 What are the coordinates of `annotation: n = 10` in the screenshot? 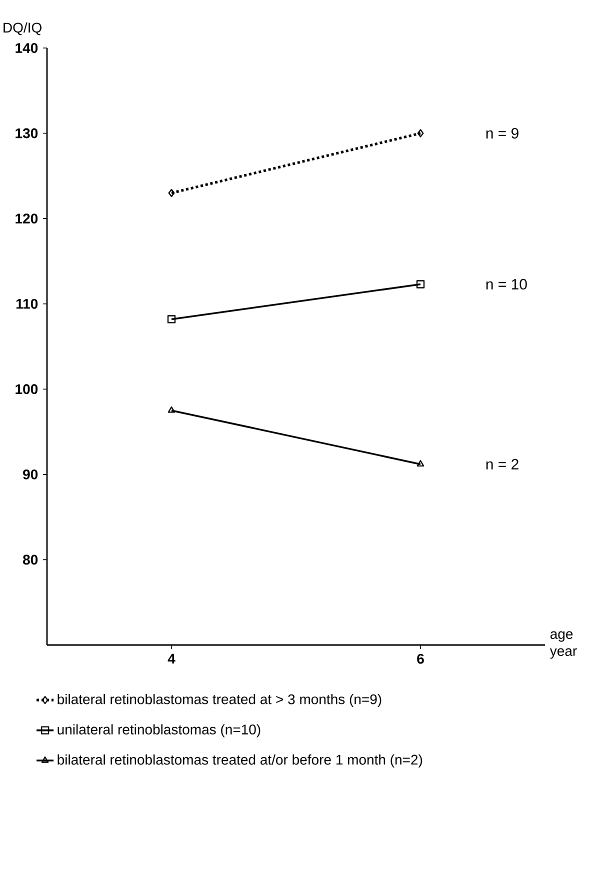 It's located at (506, 284).